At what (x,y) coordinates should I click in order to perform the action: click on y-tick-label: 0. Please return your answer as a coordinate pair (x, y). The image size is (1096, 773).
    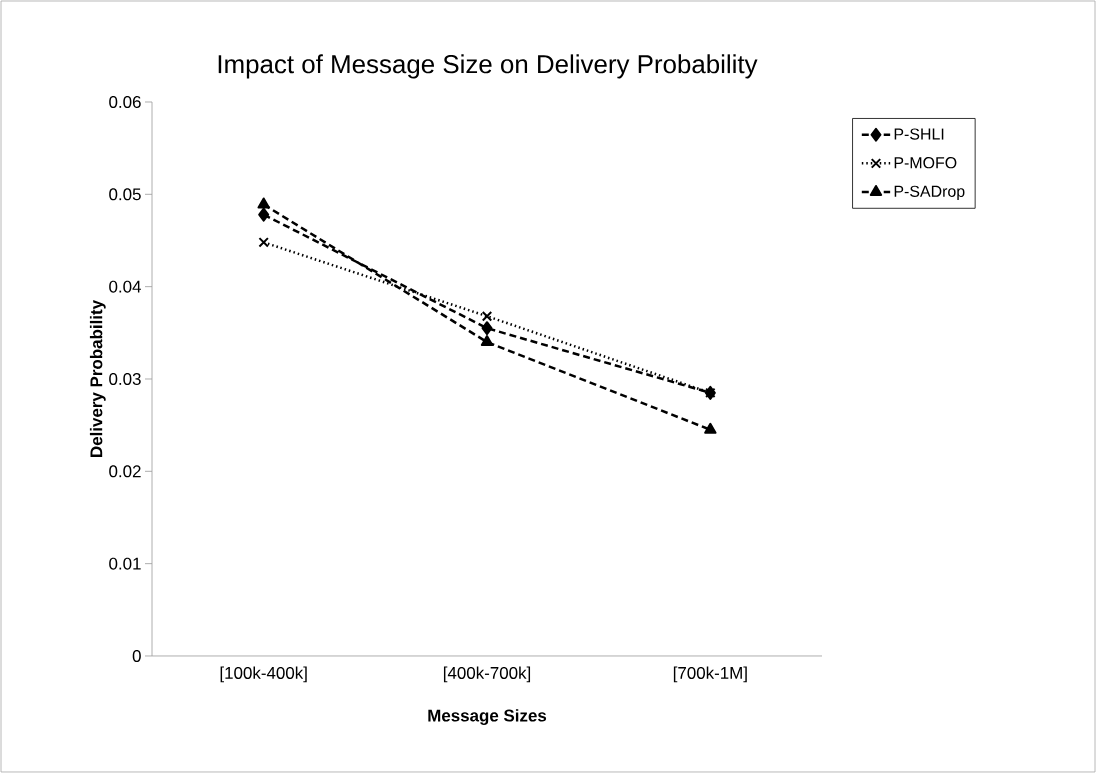
    Looking at the image, I should click on (136, 655).